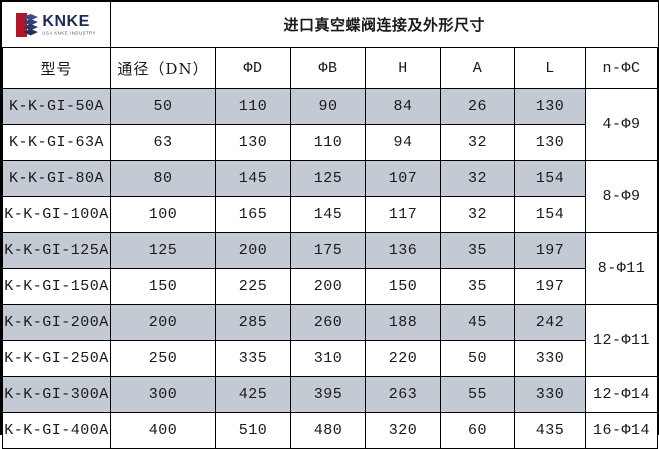 This screenshot has width=659, height=449. What do you see at coordinates (31, 24) in the screenshot?
I see `logo-stack-icon` at bounding box center [31, 24].